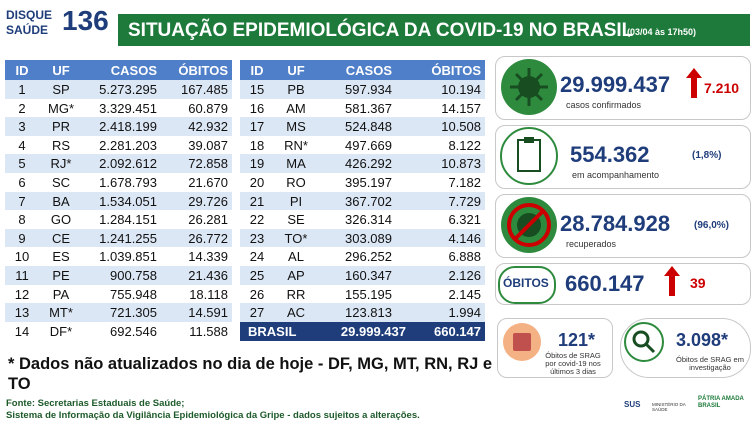  I want to click on table-cell: AL, so click(296, 257).